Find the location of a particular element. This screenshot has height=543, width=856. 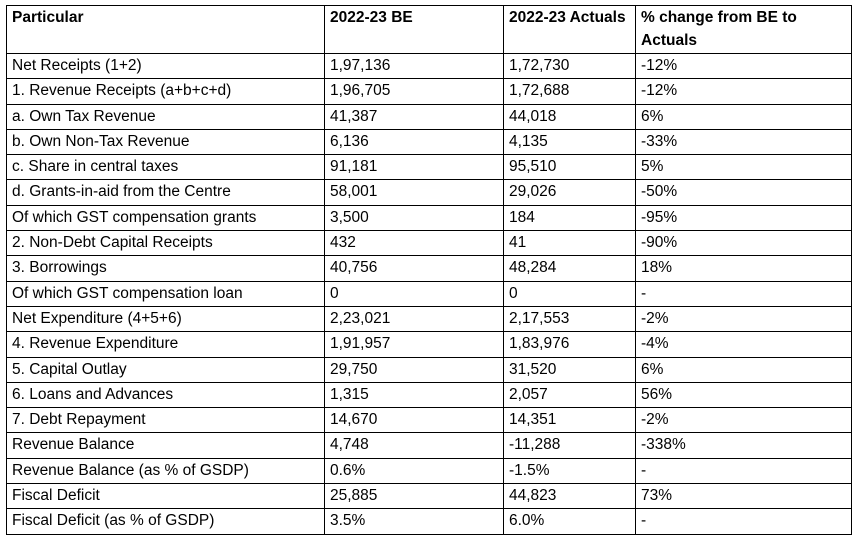

actuals-cell: 44,823 is located at coordinates (569, 496).